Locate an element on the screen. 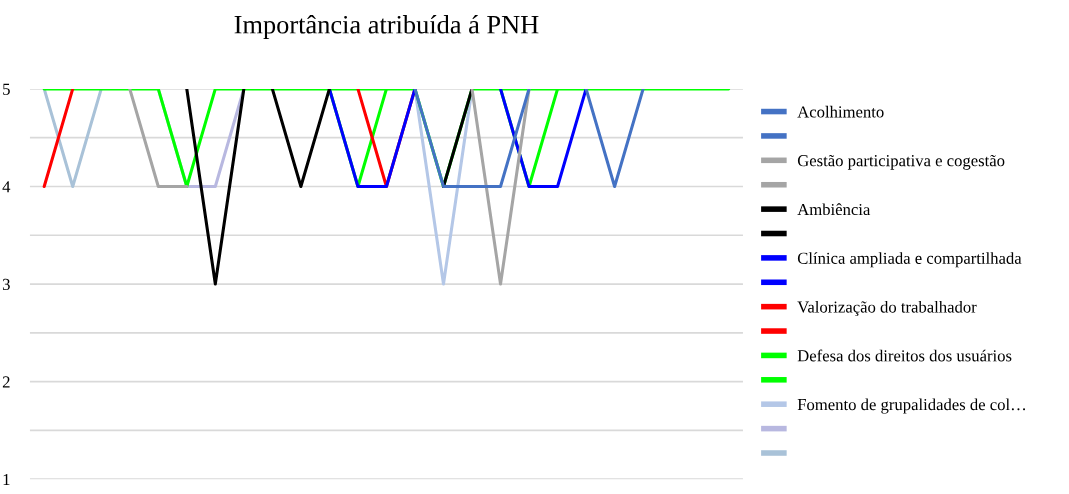  y-tick-label: 1 is located at coordinates (6, 479).